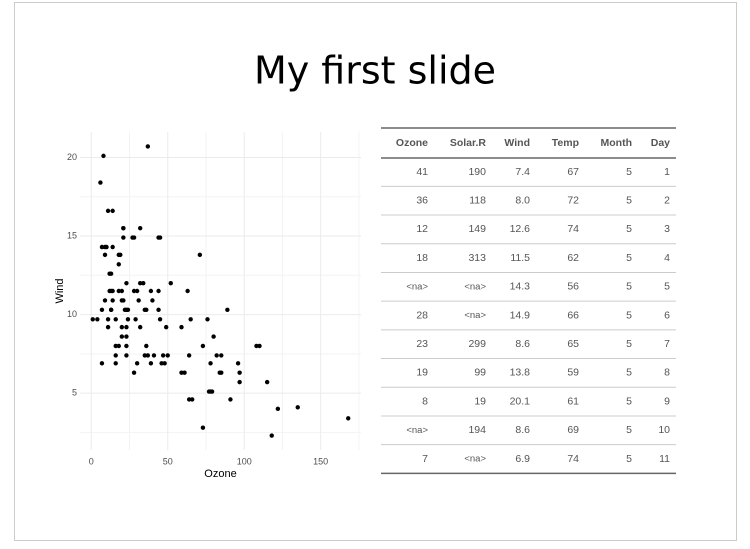 This screenshot has height=549, width=750. I want to click on table-cell: 62, so click(573, 258).